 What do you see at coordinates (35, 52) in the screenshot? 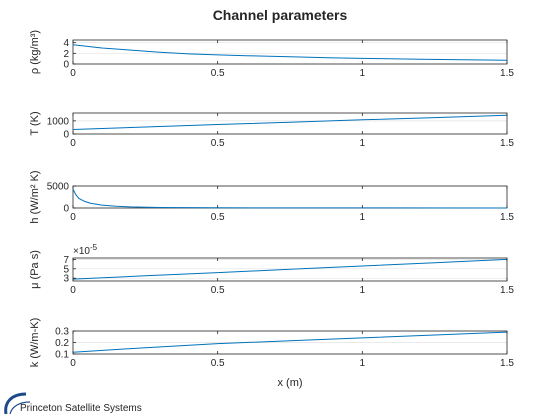
I see `y-axis-label: ρ (kg/m³)` at bounding box center [35, 52].